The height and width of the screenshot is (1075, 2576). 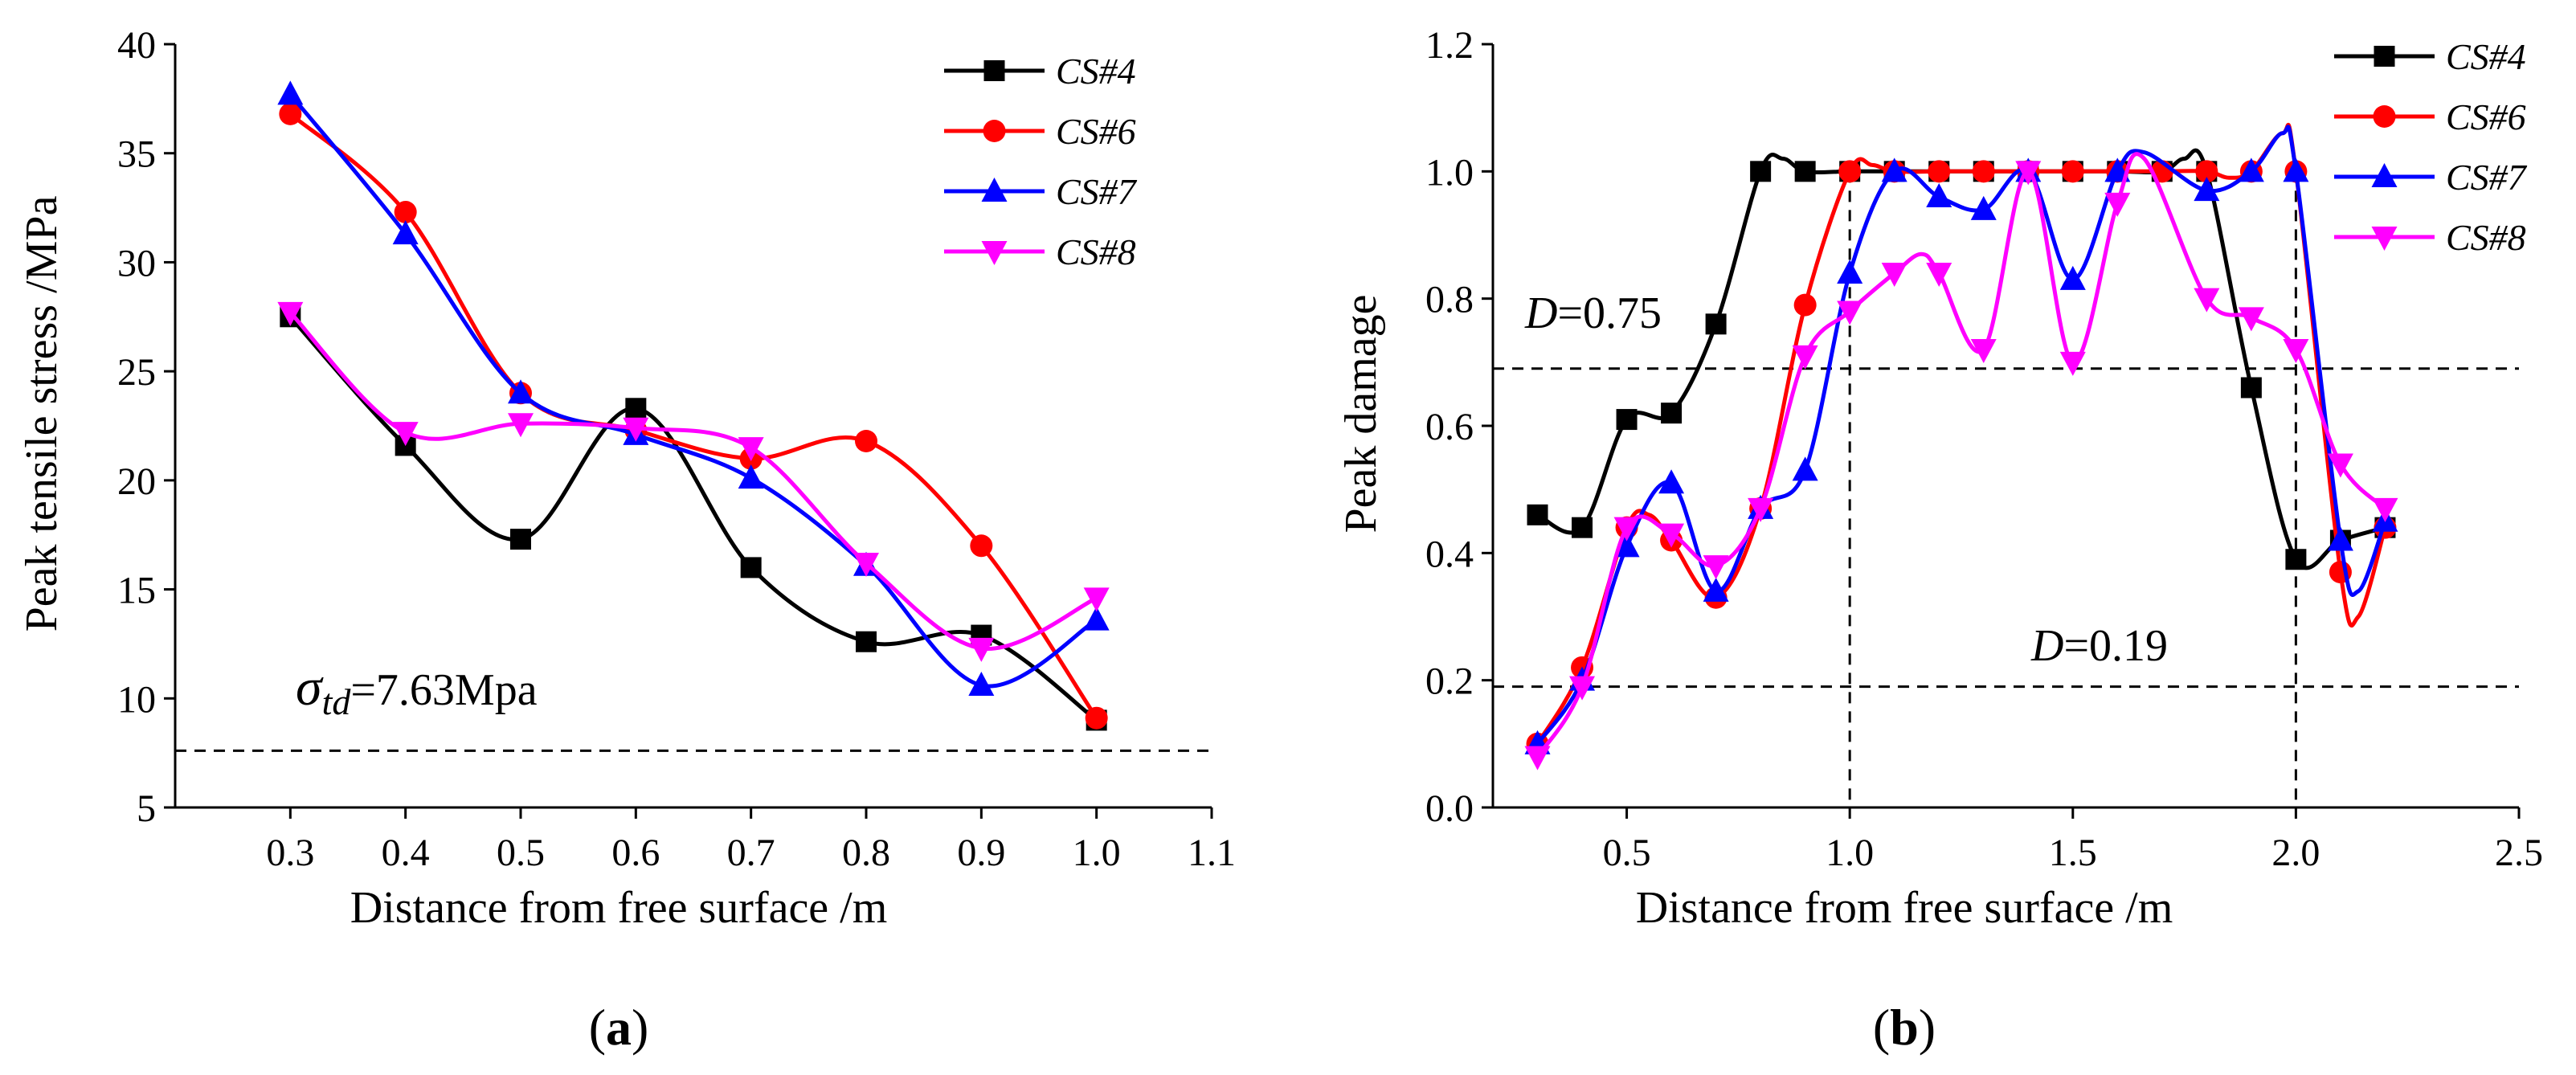 I want to click on panel-label-b-close: ), so click(x=1928, y=1027).